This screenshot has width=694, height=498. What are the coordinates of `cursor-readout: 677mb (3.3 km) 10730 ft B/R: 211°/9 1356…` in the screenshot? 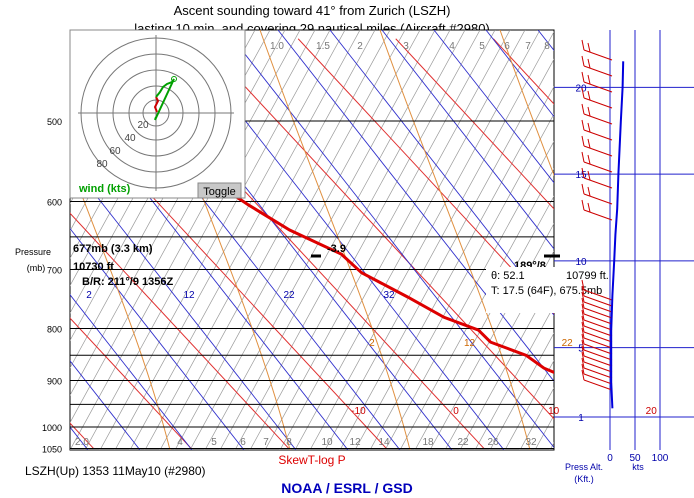 It's located at (345, 278).